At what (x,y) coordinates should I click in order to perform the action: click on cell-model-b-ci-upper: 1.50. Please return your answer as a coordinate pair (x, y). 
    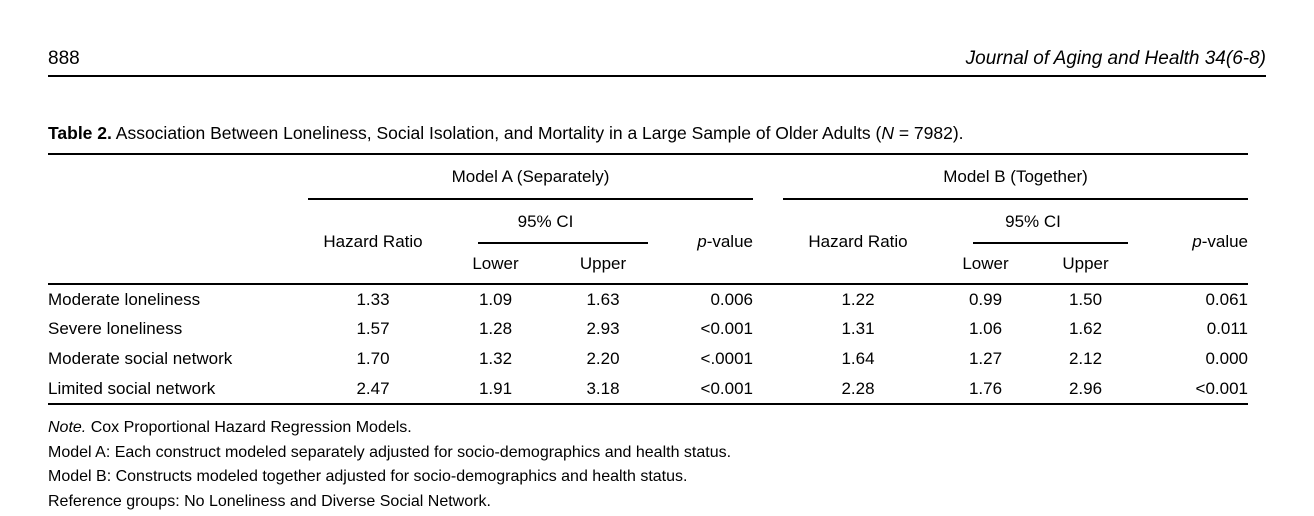
    Looking at the image, I should click on (1085, 298).